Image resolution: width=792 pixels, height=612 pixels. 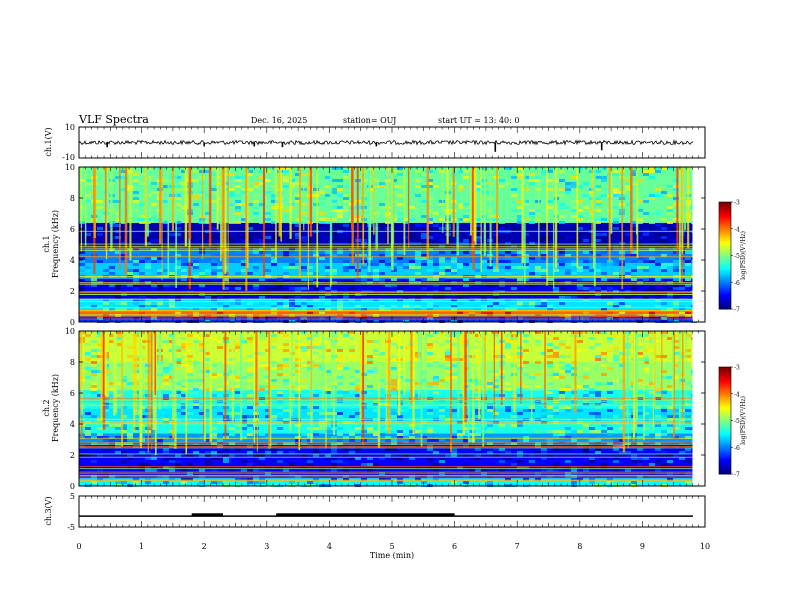 I want to click on ch2-colorbar: -3 -4 -5 -6 -7 log(PSD)(V²/Hz), so click(x=732, y=422).